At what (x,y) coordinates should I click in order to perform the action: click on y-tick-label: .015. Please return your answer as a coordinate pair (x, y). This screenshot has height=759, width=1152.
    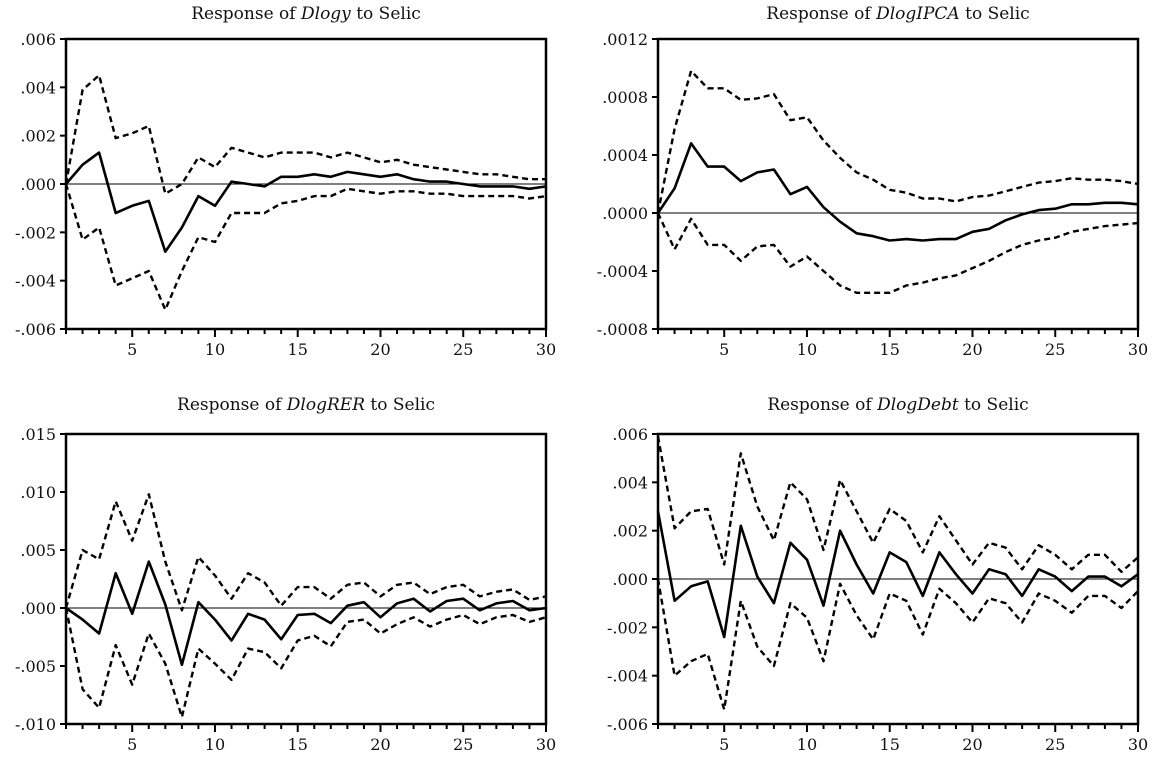
    Looking at the image, I should click on (38, 434).